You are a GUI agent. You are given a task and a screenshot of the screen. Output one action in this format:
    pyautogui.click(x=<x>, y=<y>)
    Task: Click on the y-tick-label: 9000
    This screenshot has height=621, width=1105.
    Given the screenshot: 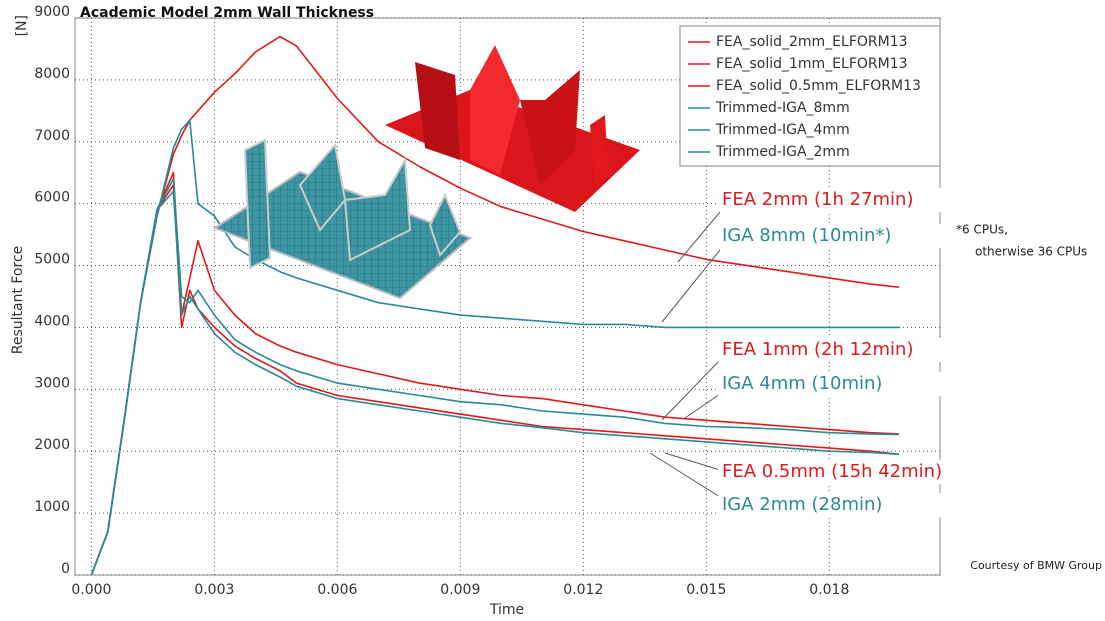 What is the action you would take?
    pyautogui.click(x=52, y=12)
    